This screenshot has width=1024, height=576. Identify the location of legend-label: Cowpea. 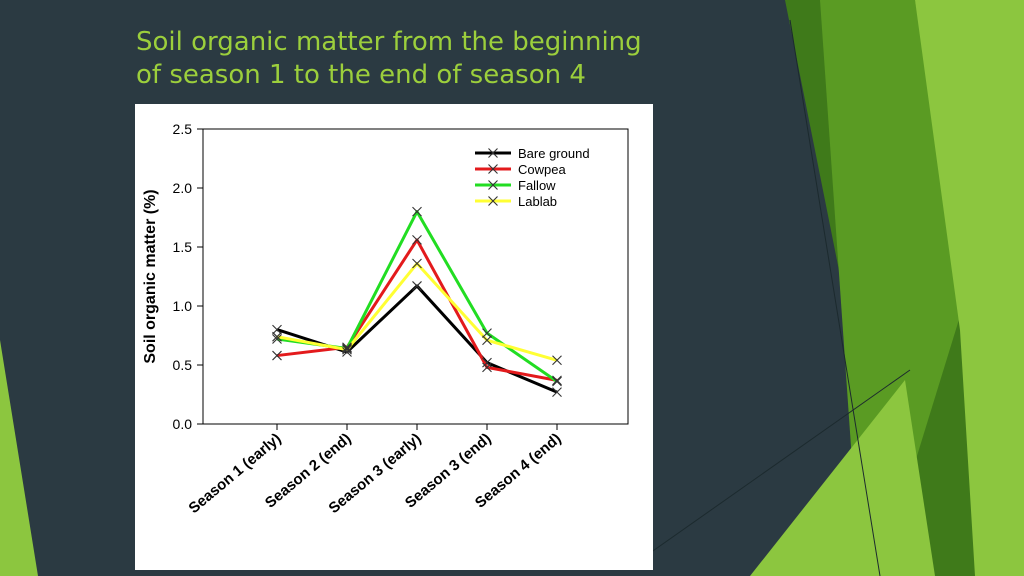
(542, 169).